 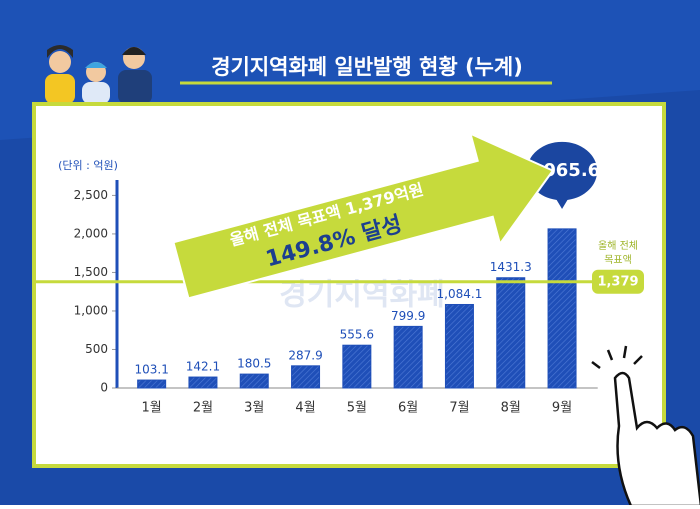 I want to click on x-tick-label: 7월, so click(x=459, y=408).